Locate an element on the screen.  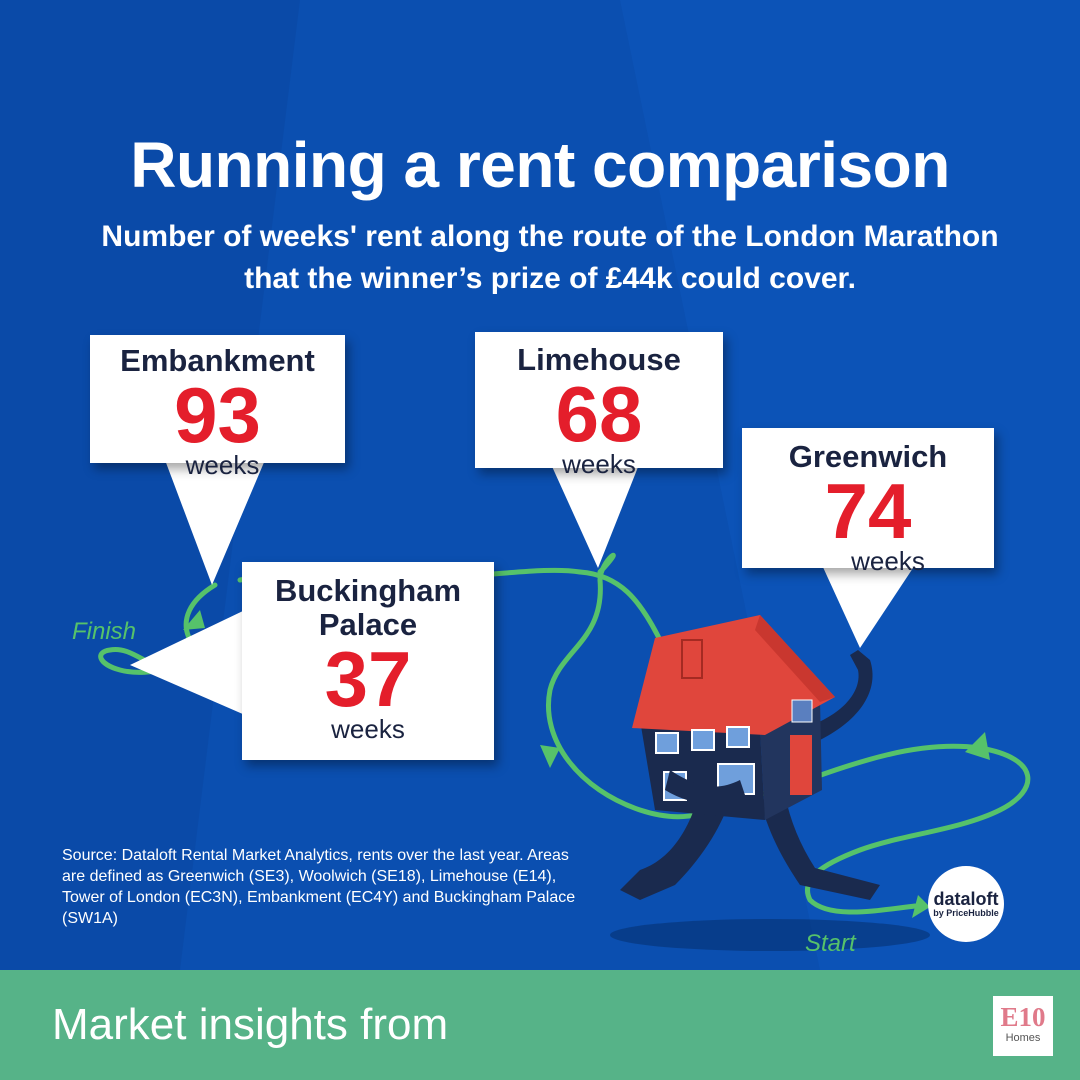
callout-weeks-number: 74 is located at coordinates (868, 511).